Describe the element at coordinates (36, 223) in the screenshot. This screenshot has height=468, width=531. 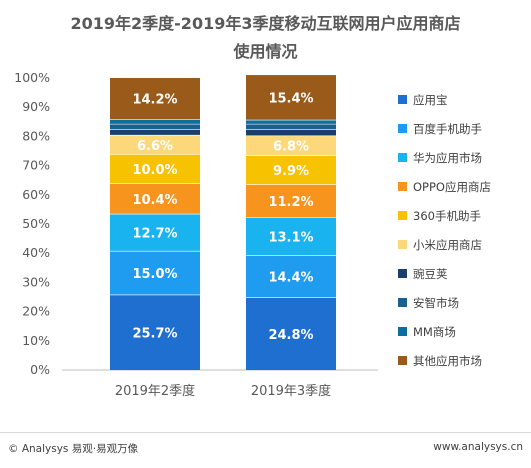
I see `y-tick-label: 50%` at that location.